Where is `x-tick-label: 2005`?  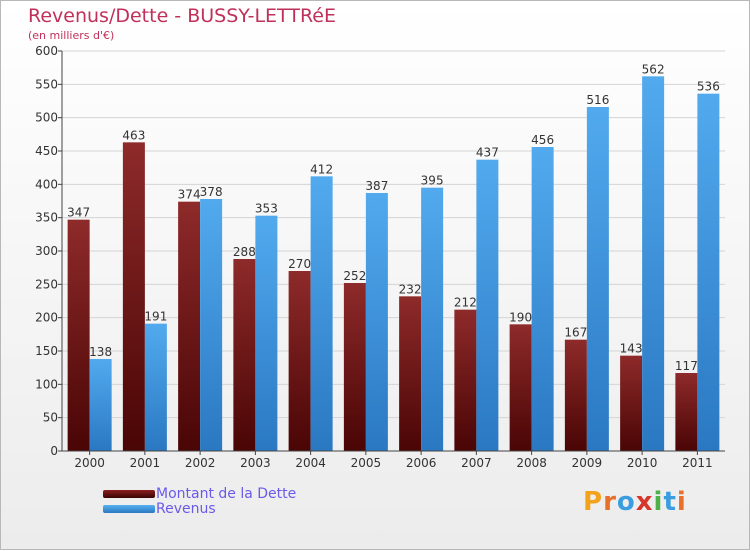
x-tick-label: 2005 is located at coordinates (366, 463).